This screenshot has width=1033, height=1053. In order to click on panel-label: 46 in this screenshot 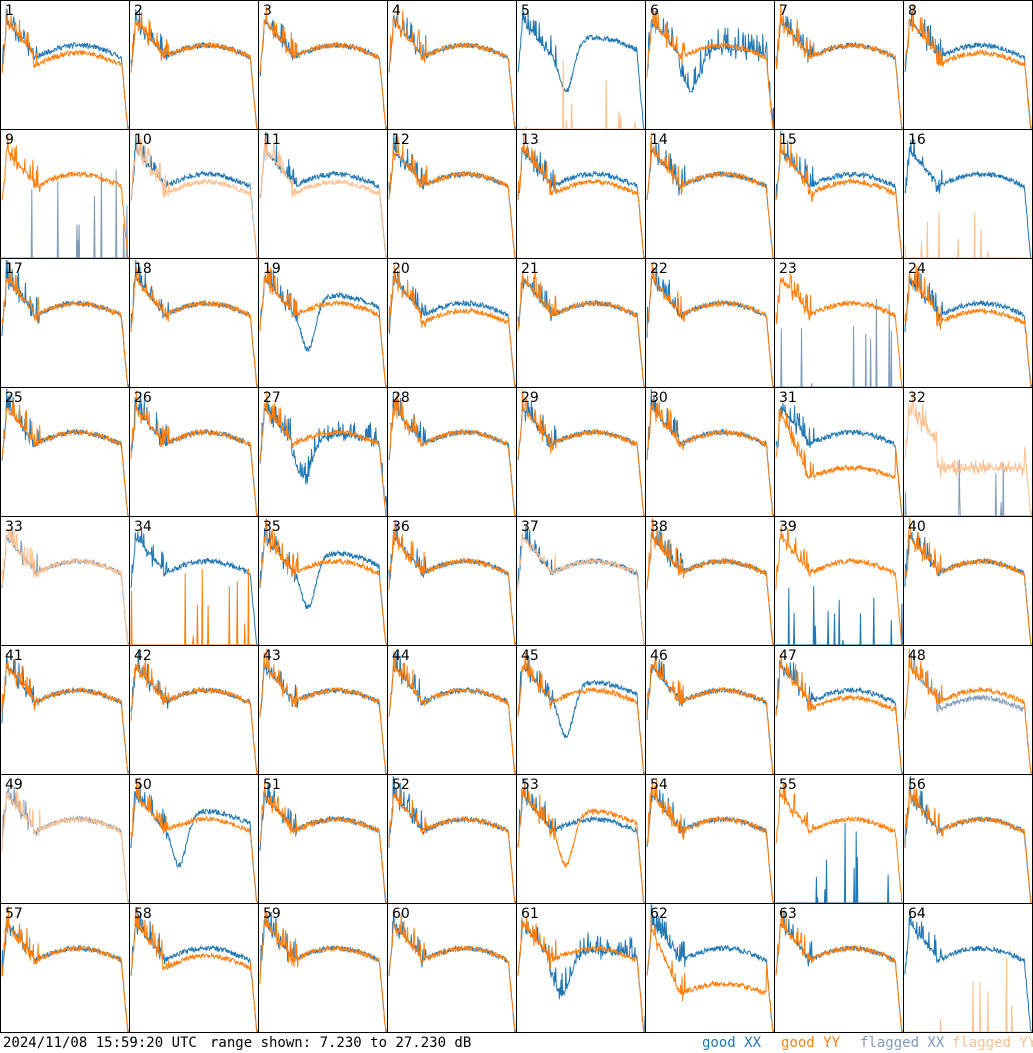, I will do `click(659, 656)`.